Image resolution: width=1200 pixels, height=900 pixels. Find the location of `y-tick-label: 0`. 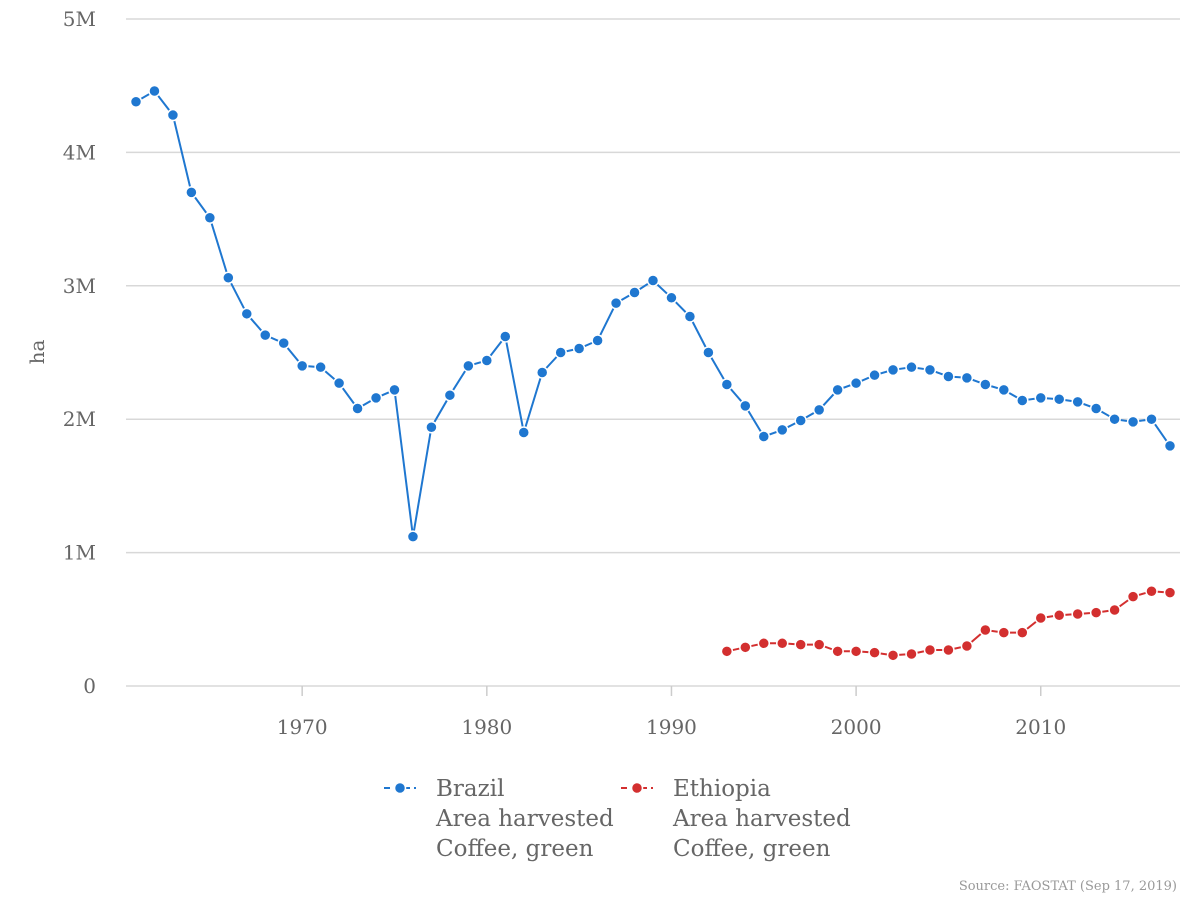

y-tick-label: 0 is located at coordinates (89, 686).